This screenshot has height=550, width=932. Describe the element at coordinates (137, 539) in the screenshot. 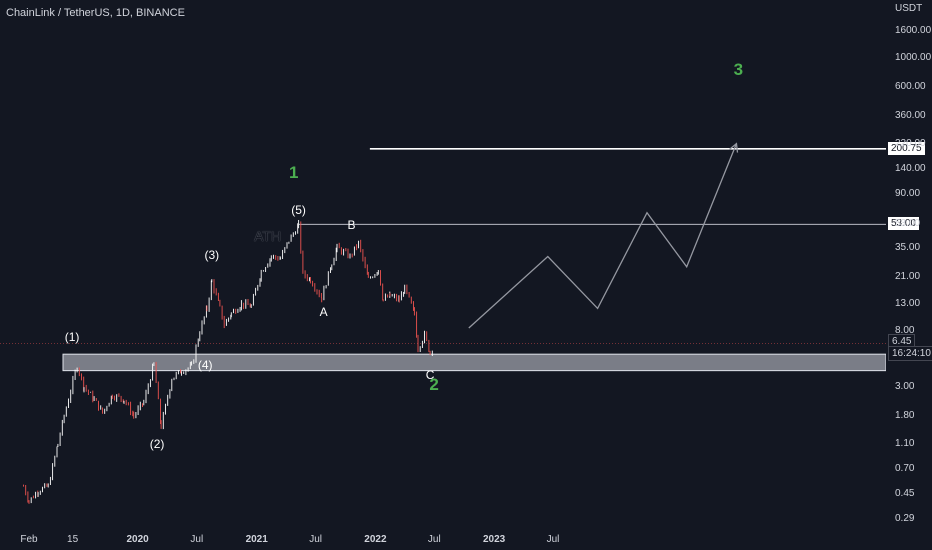

I see `time-tick: 2020` at that location.